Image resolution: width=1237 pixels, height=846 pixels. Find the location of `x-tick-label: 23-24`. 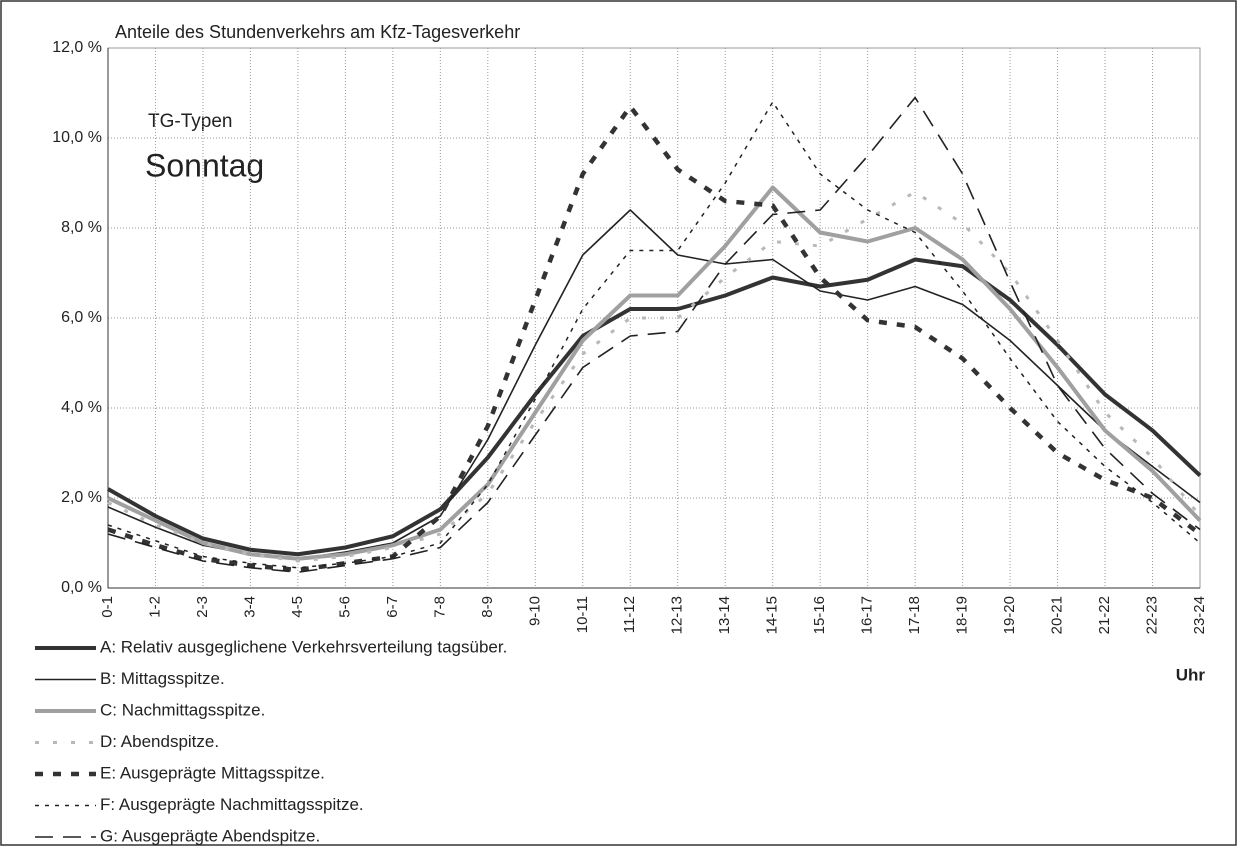

x-tick-label: 23-24 is located at coordinates (1199, 615).